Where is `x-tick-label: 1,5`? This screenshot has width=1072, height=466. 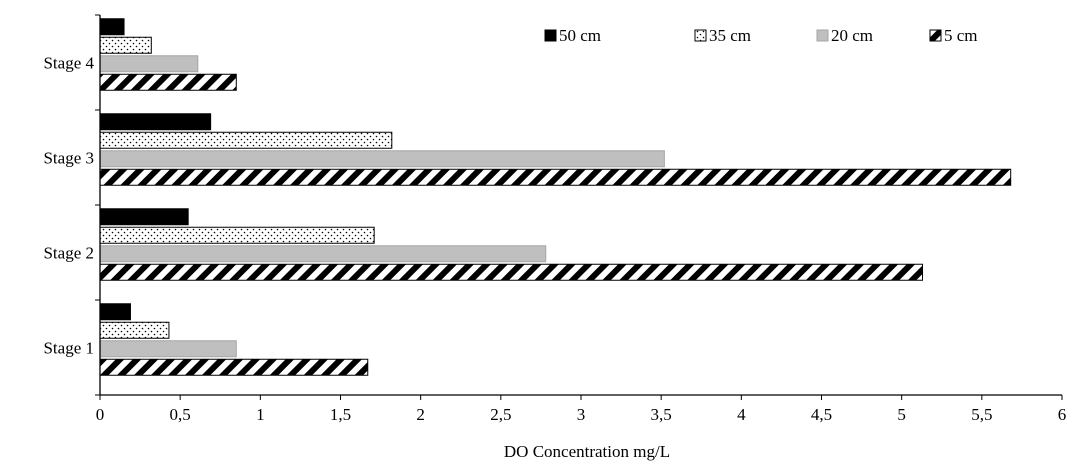 x-tick-label: 1,5 is located at coordinates (340, 414).